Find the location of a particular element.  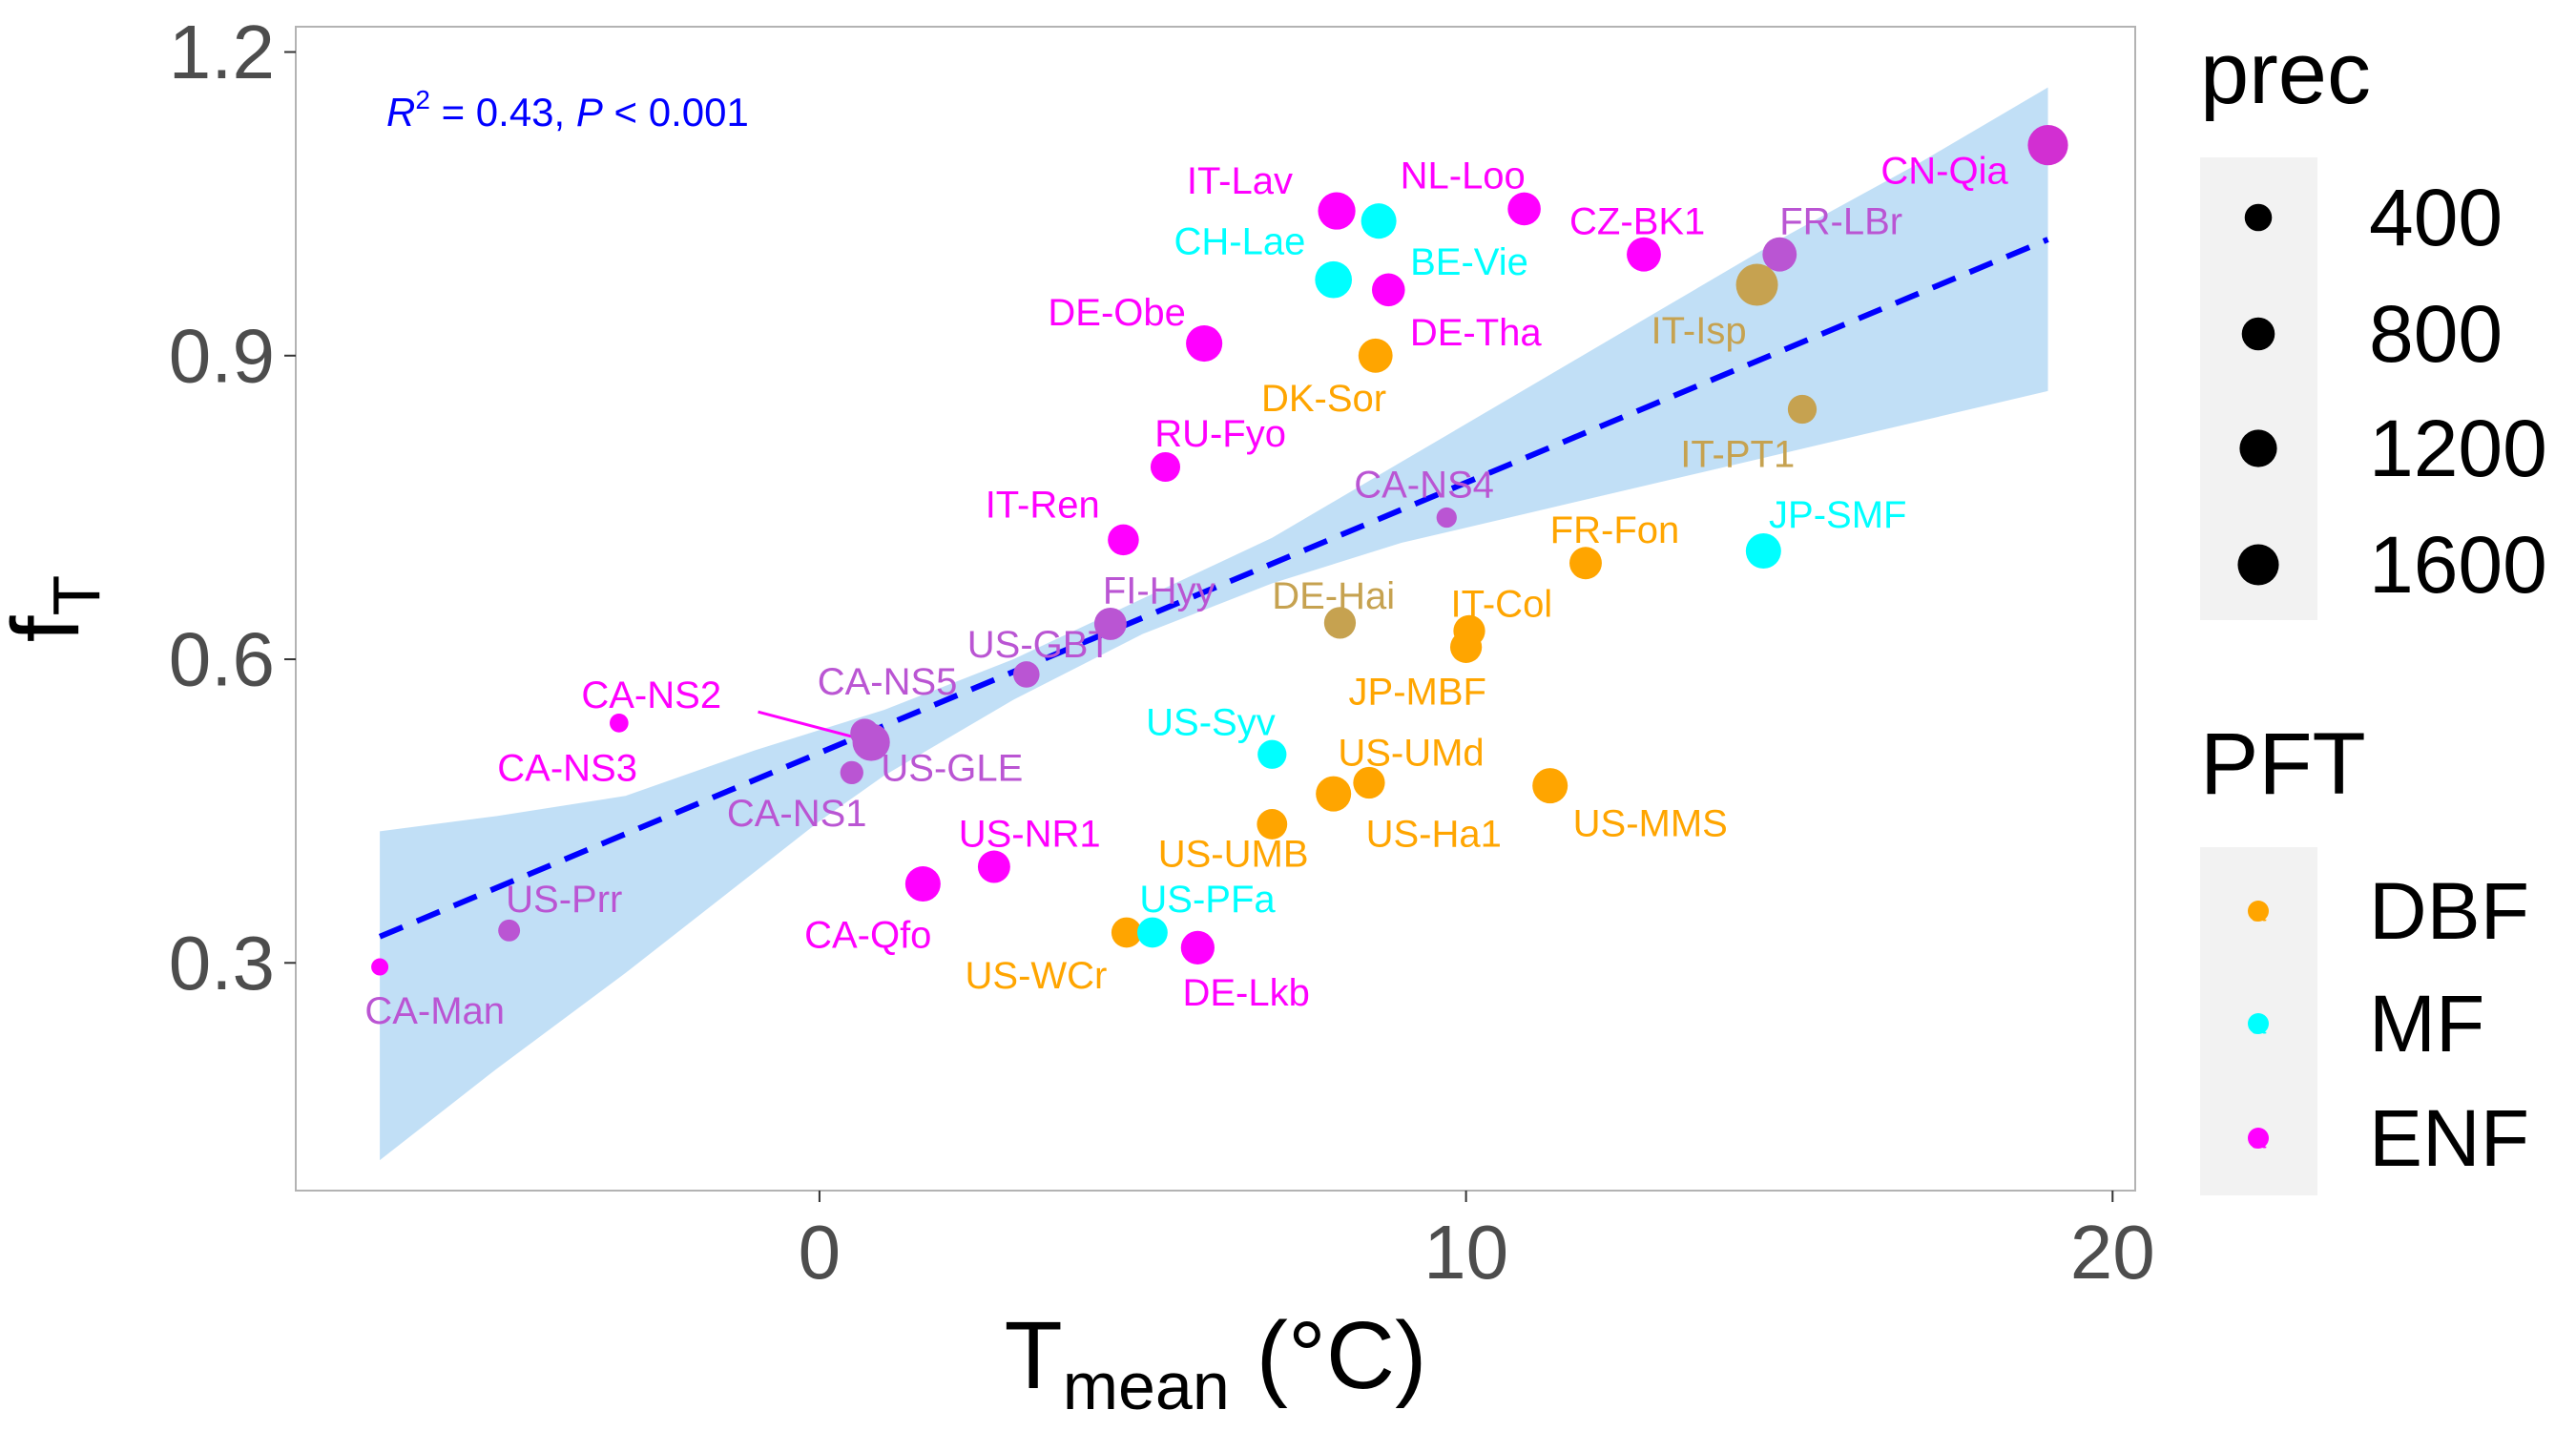

color-legend: PFT a DBF a MF a ENF is located at coordinates (2364, 955).